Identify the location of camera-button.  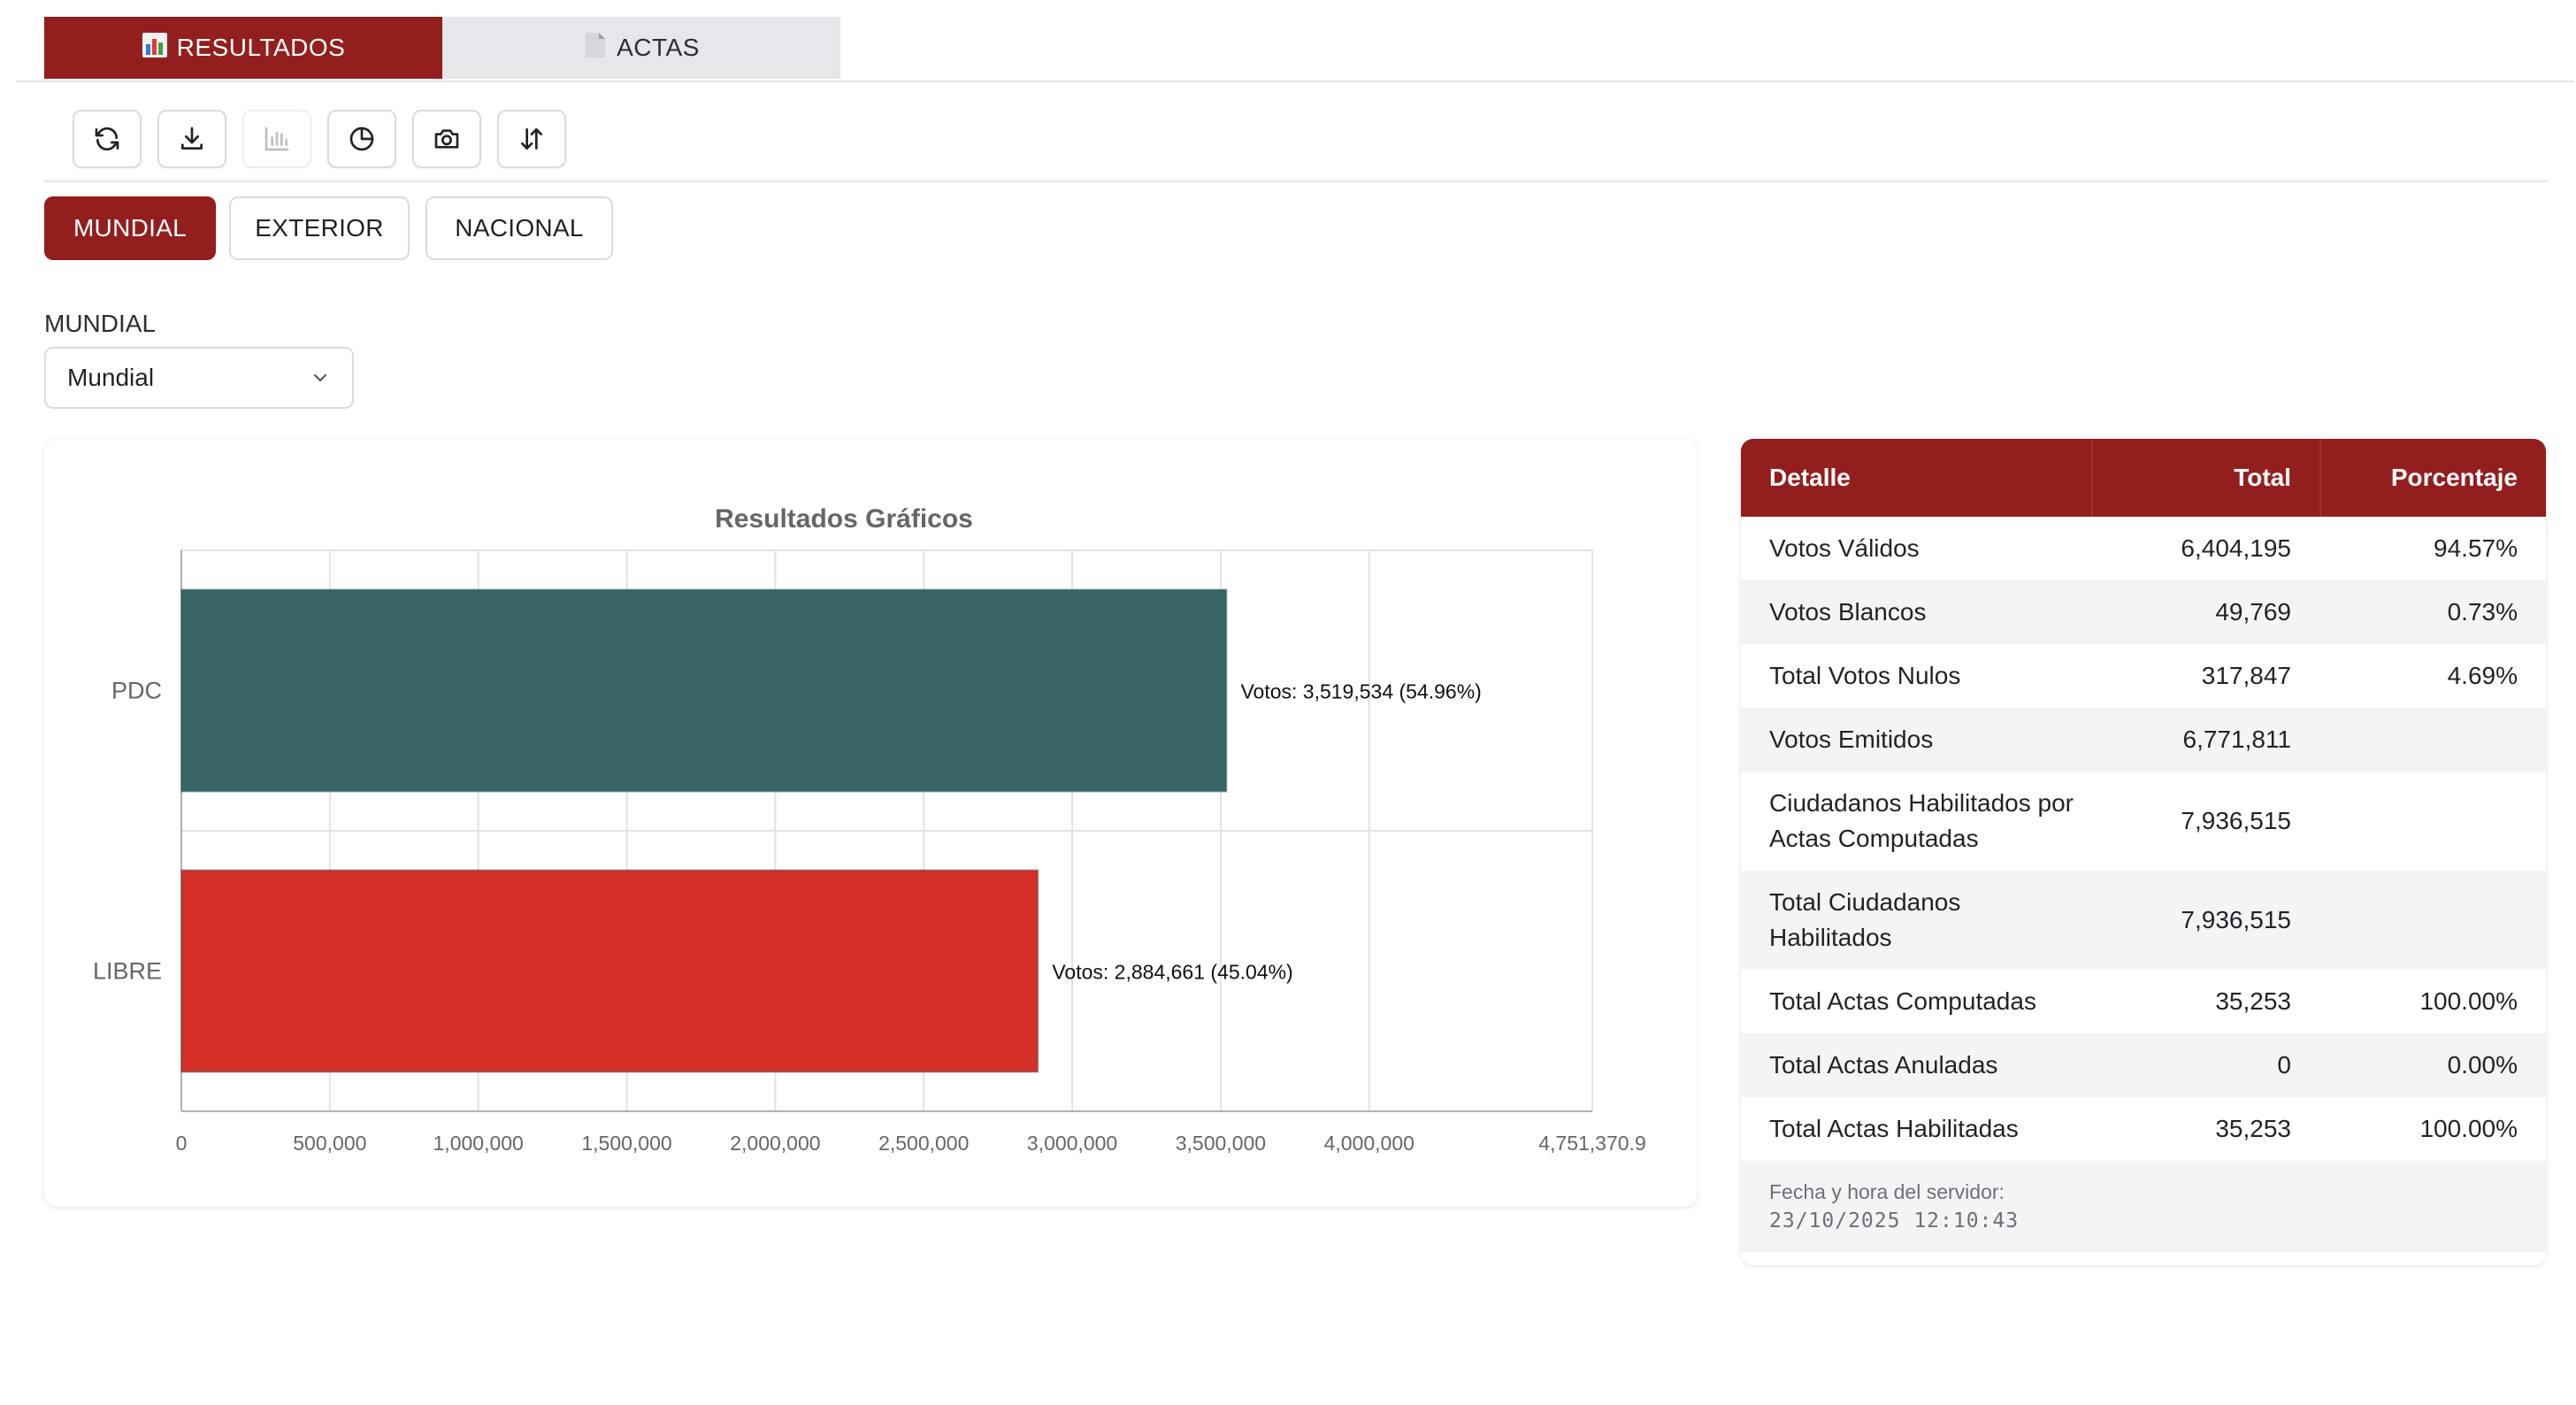
(446, 139).